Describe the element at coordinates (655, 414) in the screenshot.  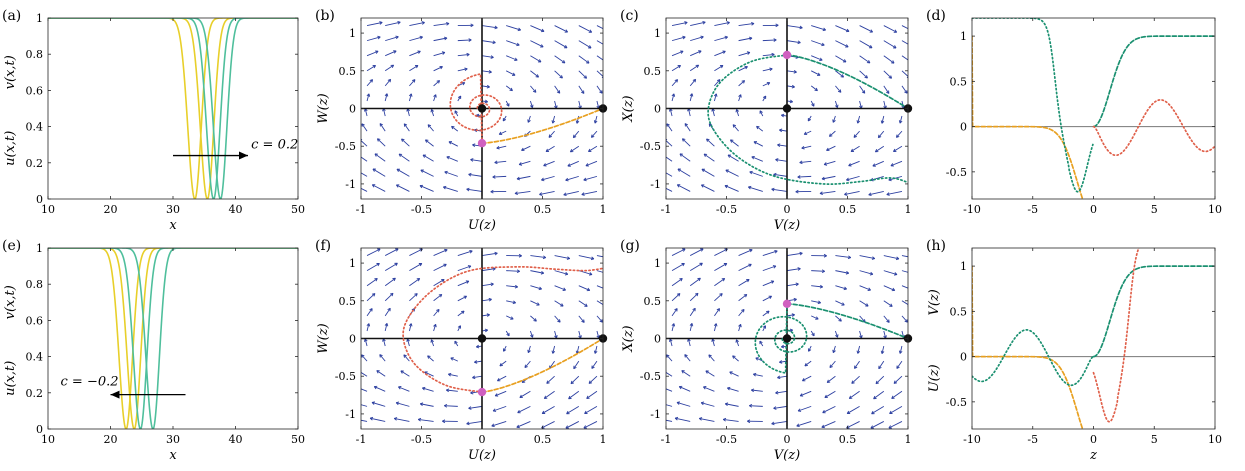
I see `y-tick-label: -1` at that location.